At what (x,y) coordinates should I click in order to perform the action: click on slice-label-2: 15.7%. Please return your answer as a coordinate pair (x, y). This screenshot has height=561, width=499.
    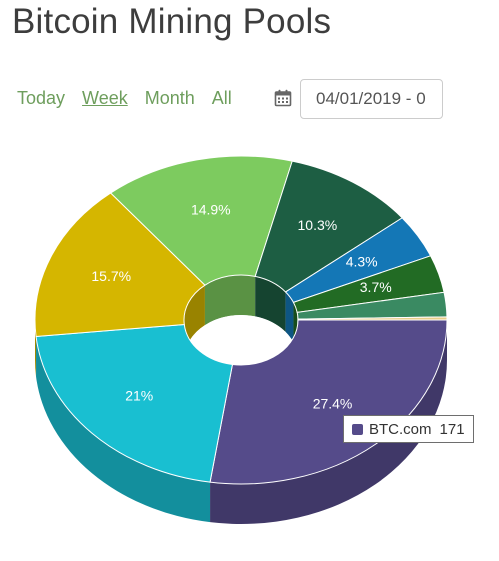
    Looking at the image, I should click on (111, 276).